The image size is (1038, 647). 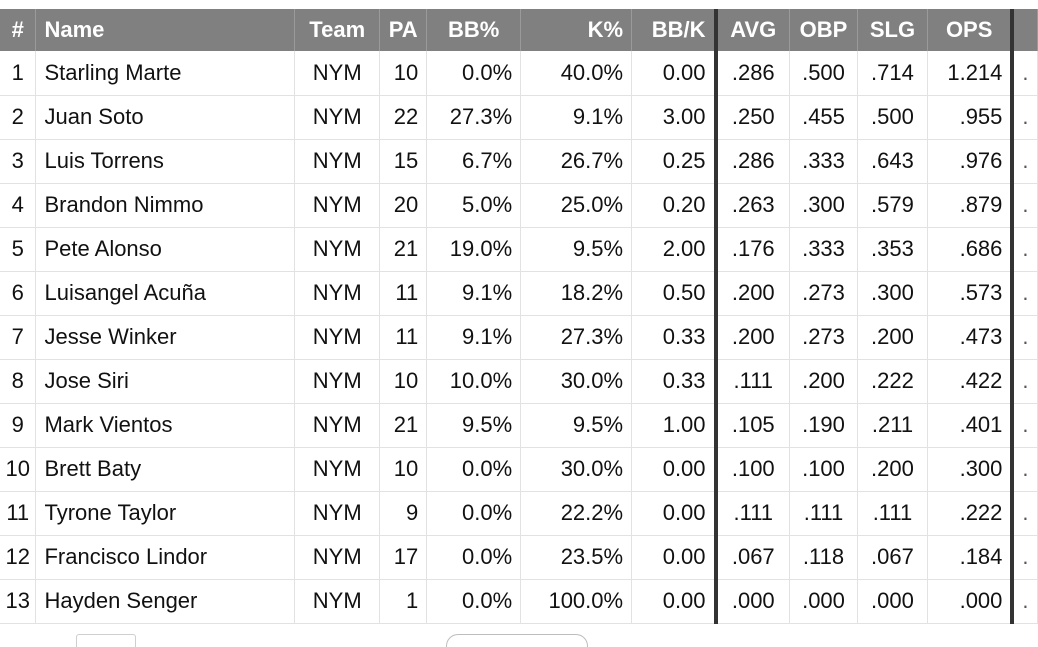 What do you see at coordinates (18, 249) in the screenshot?
I see `cell-rank: 5` at bounding box center [18, 249].